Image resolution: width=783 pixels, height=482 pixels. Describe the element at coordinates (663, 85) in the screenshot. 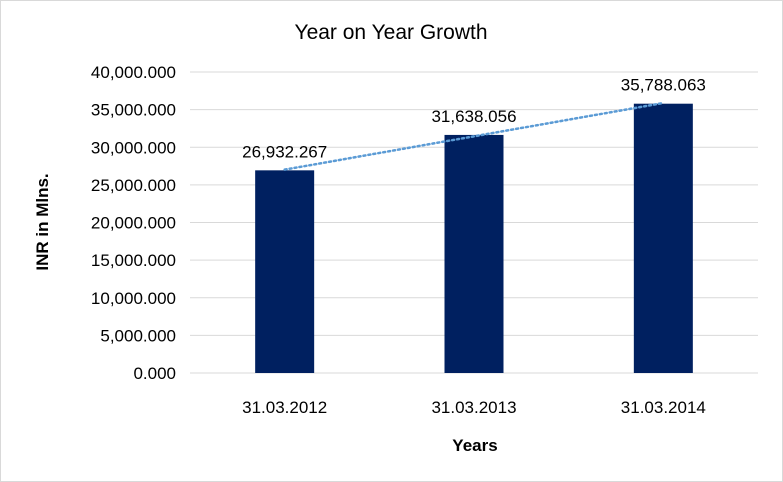

I see `data-label: 35,788.063` at that location.